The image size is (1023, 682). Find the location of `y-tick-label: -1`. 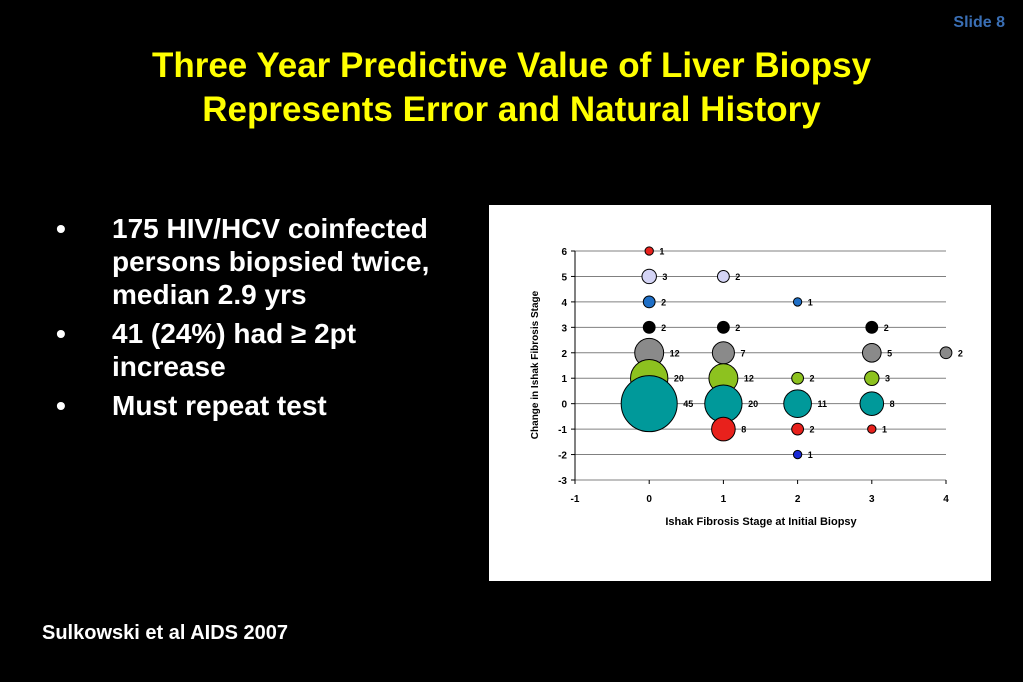

y-tick-label: -1 is located at coordinates (562, 430).